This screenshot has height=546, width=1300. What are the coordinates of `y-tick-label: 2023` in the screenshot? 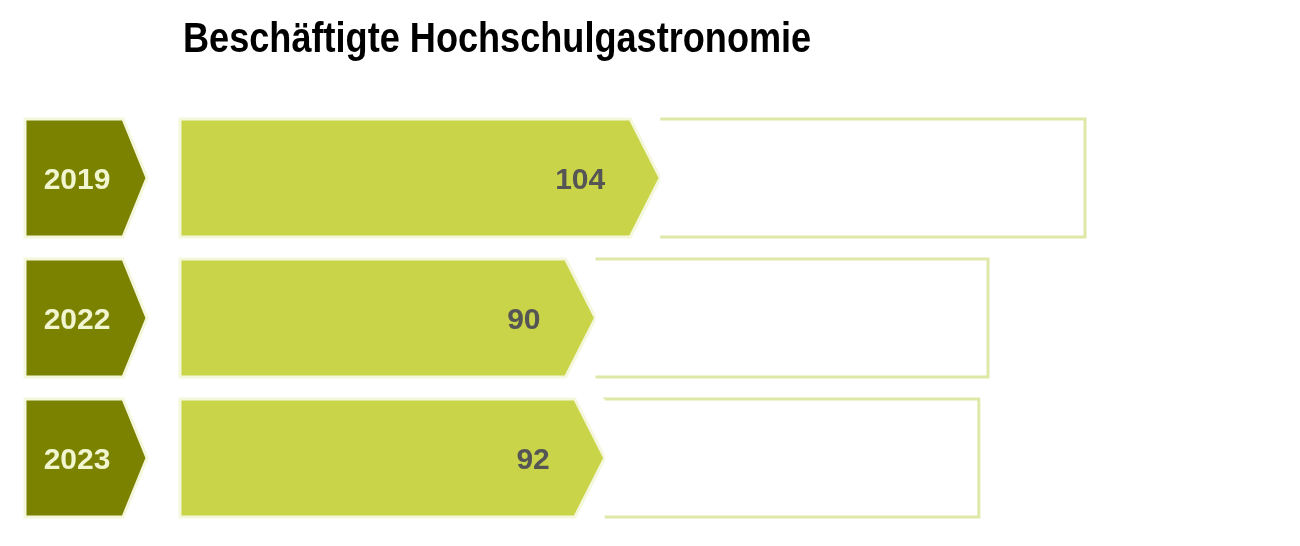 It's located at (77, 458).